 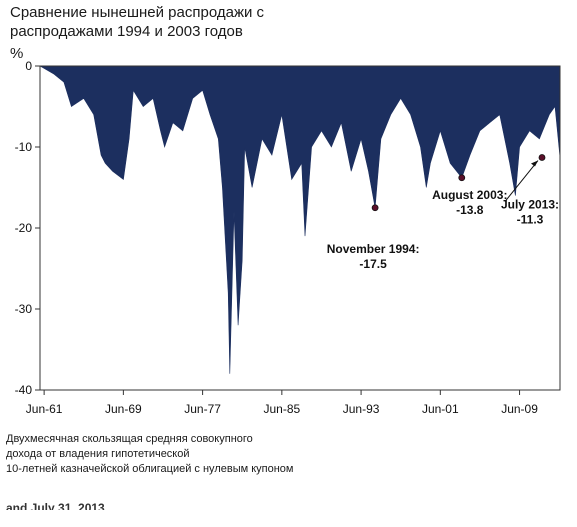 What do you see at coordinates (202, 409) in the screenshot?
I see `x-tick-label: Jun-77` at bounding box center [202, 409].